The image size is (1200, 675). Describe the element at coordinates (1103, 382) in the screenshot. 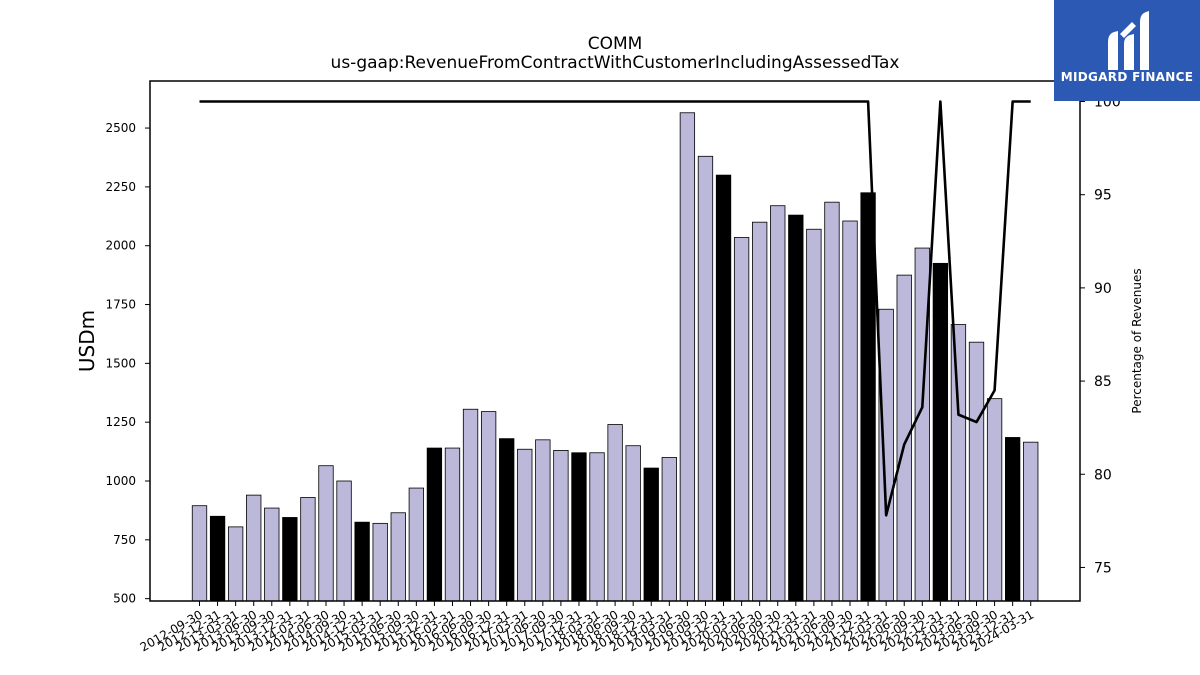

I see `y2-tick-label: 85` at that location.